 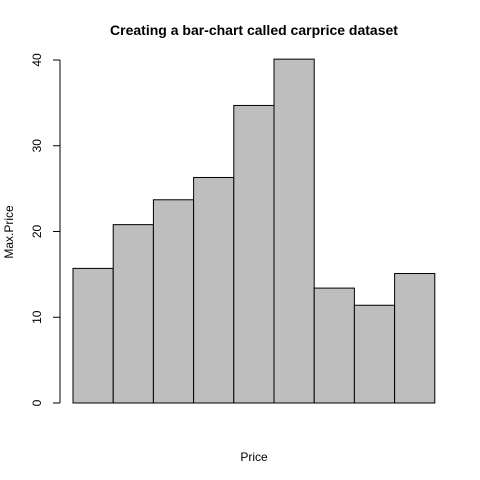 I want to click on y-tick-label-0: 0, so click(x=37, y=402).